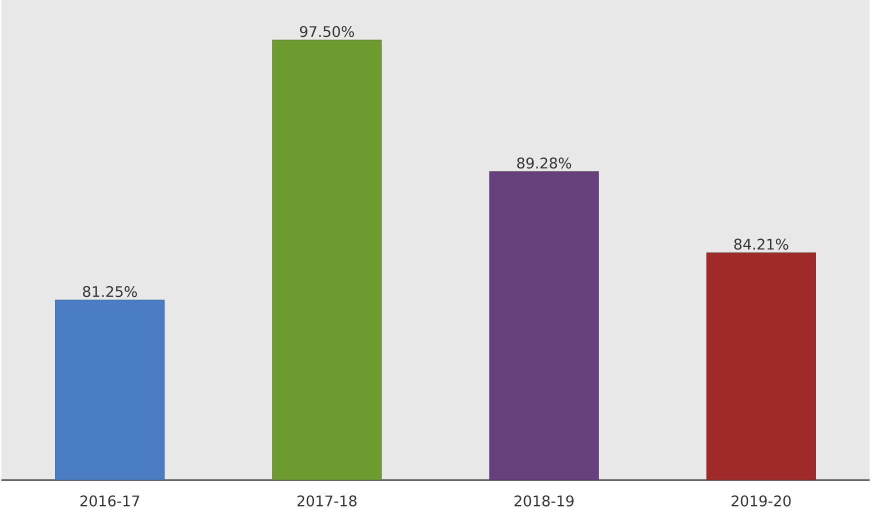 This screenshot has width=871, height=531. What do you see at coordinates (544, 163) in the screenshot?
I see `data-label: 89.28%` at bounding box center [544, 163].